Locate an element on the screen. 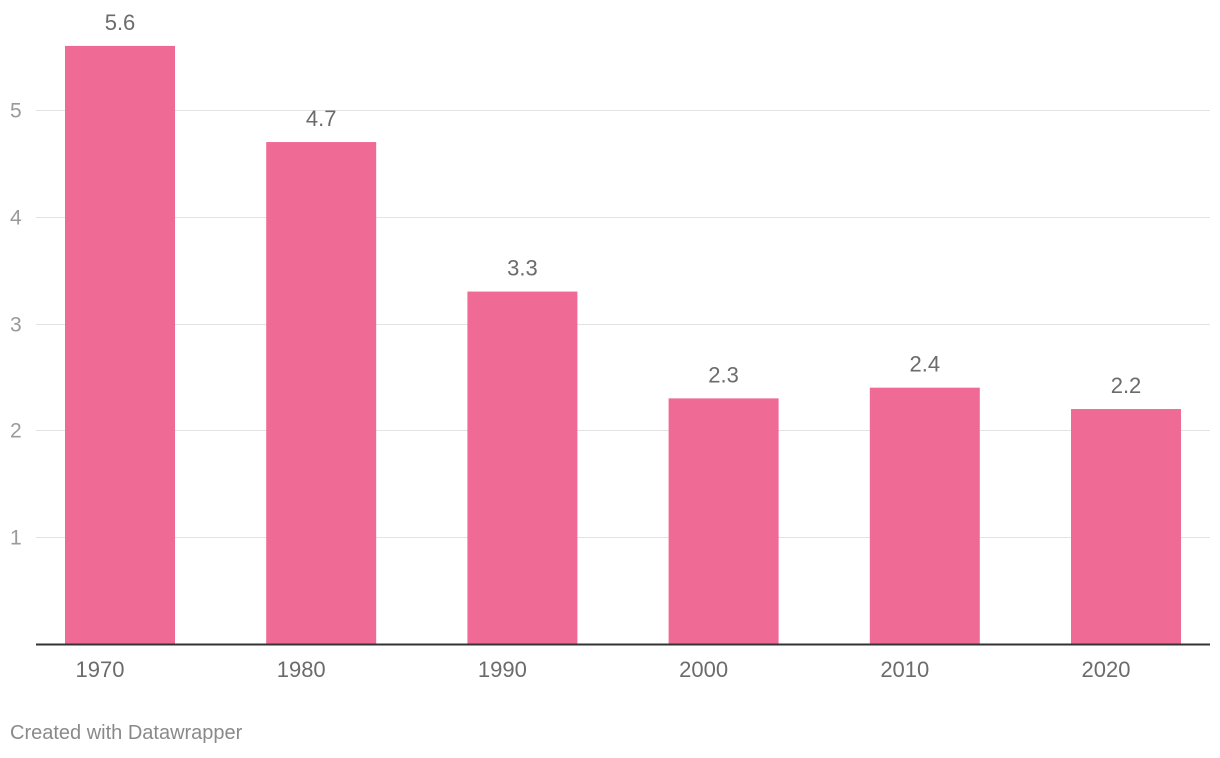 This screenshot has height=758, width=1220. bar-value-label: 2.4 is located at coordinates (925, 364).